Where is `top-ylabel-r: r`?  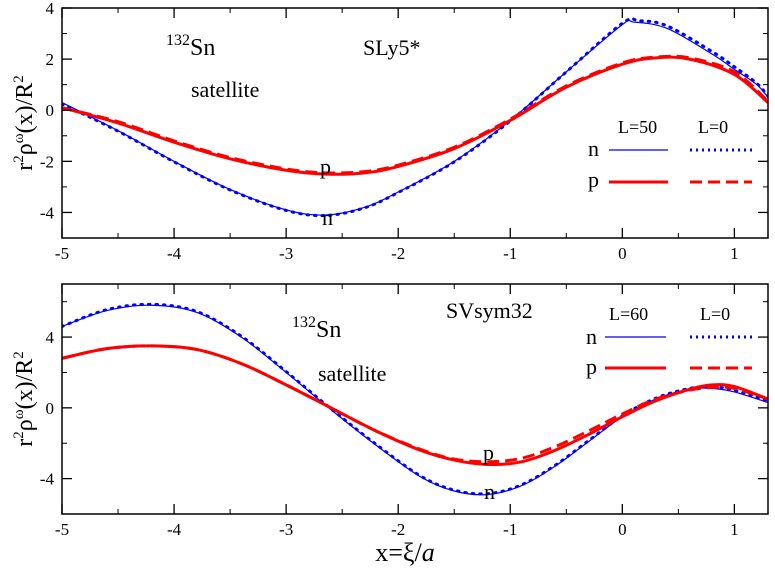 top-ylabel-r: r is located at coordinates (25, 167).